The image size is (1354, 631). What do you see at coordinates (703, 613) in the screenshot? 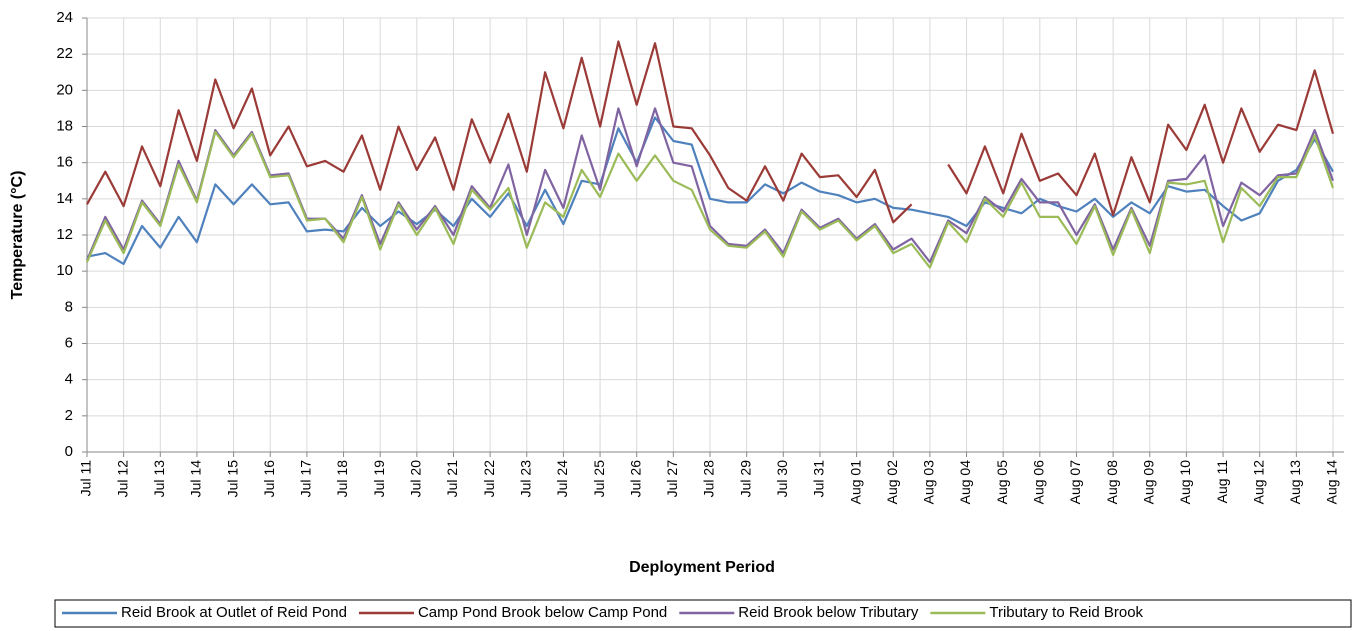
I see `legend-box` at bounding box center [703, 613].